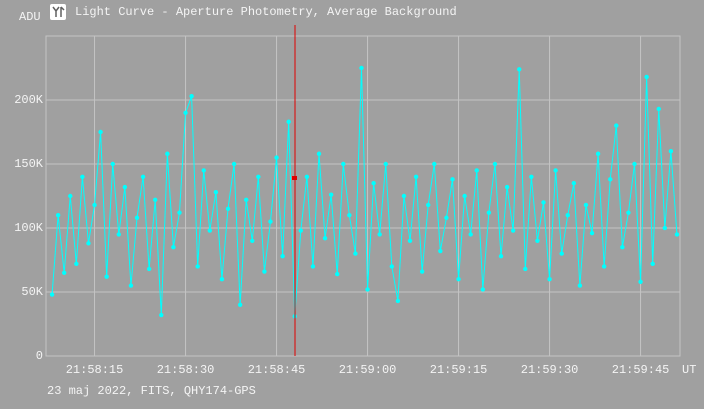  What do you see at coordinates (30, 17) in the screenshot?
I see `y-axis-label: ADU` at bounding box center [30, 17].